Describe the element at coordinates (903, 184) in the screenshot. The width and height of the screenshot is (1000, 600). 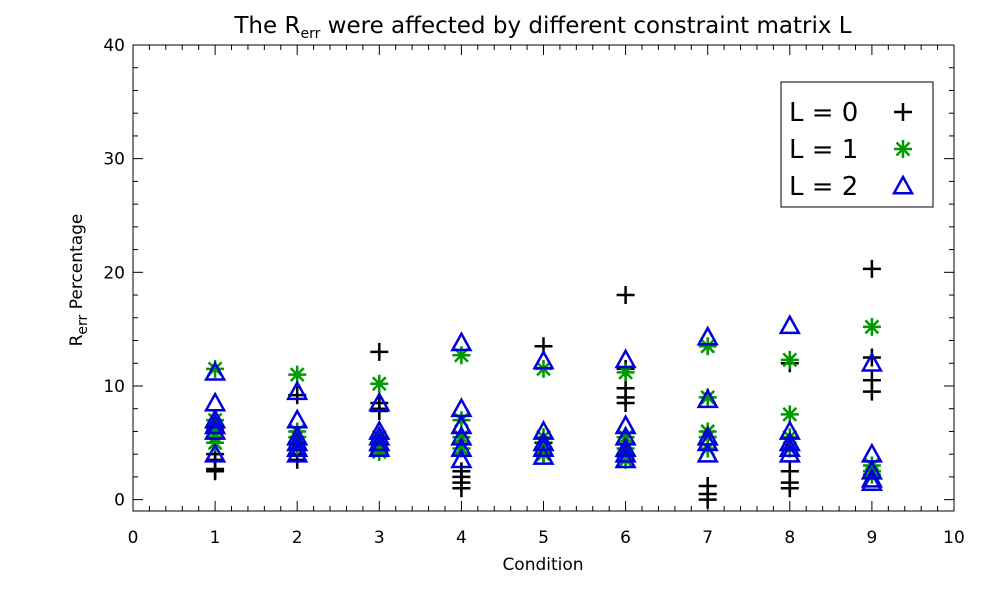
I see `legend-marker-triangle` at that location.